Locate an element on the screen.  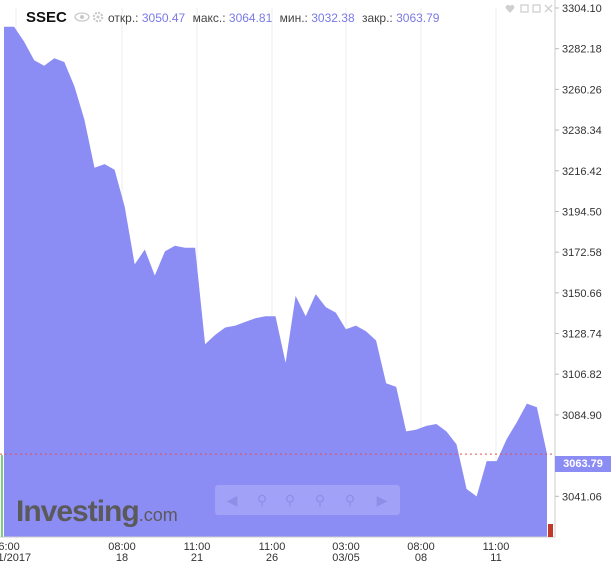
low-label: мин.: is located at coordinates (293, 18).